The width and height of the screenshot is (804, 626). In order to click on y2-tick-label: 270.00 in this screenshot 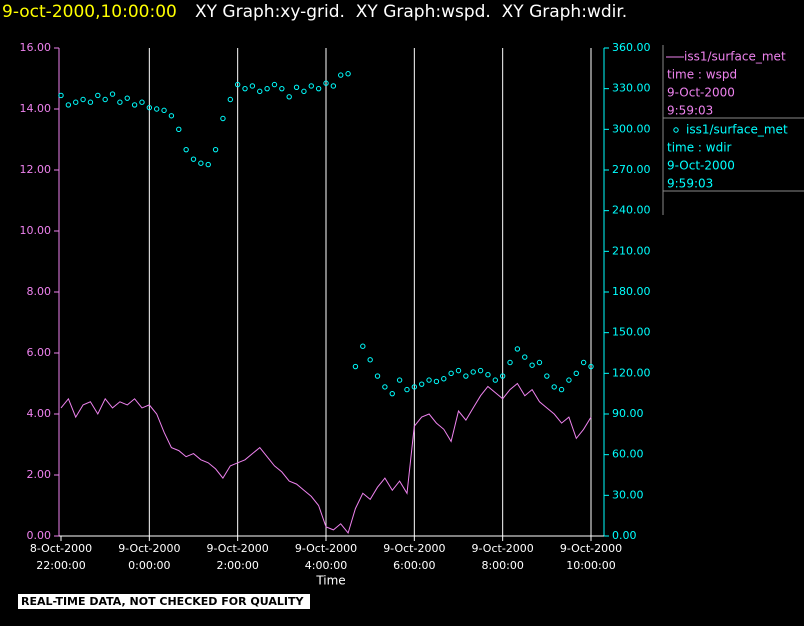, I will do `click(631, 169)`.